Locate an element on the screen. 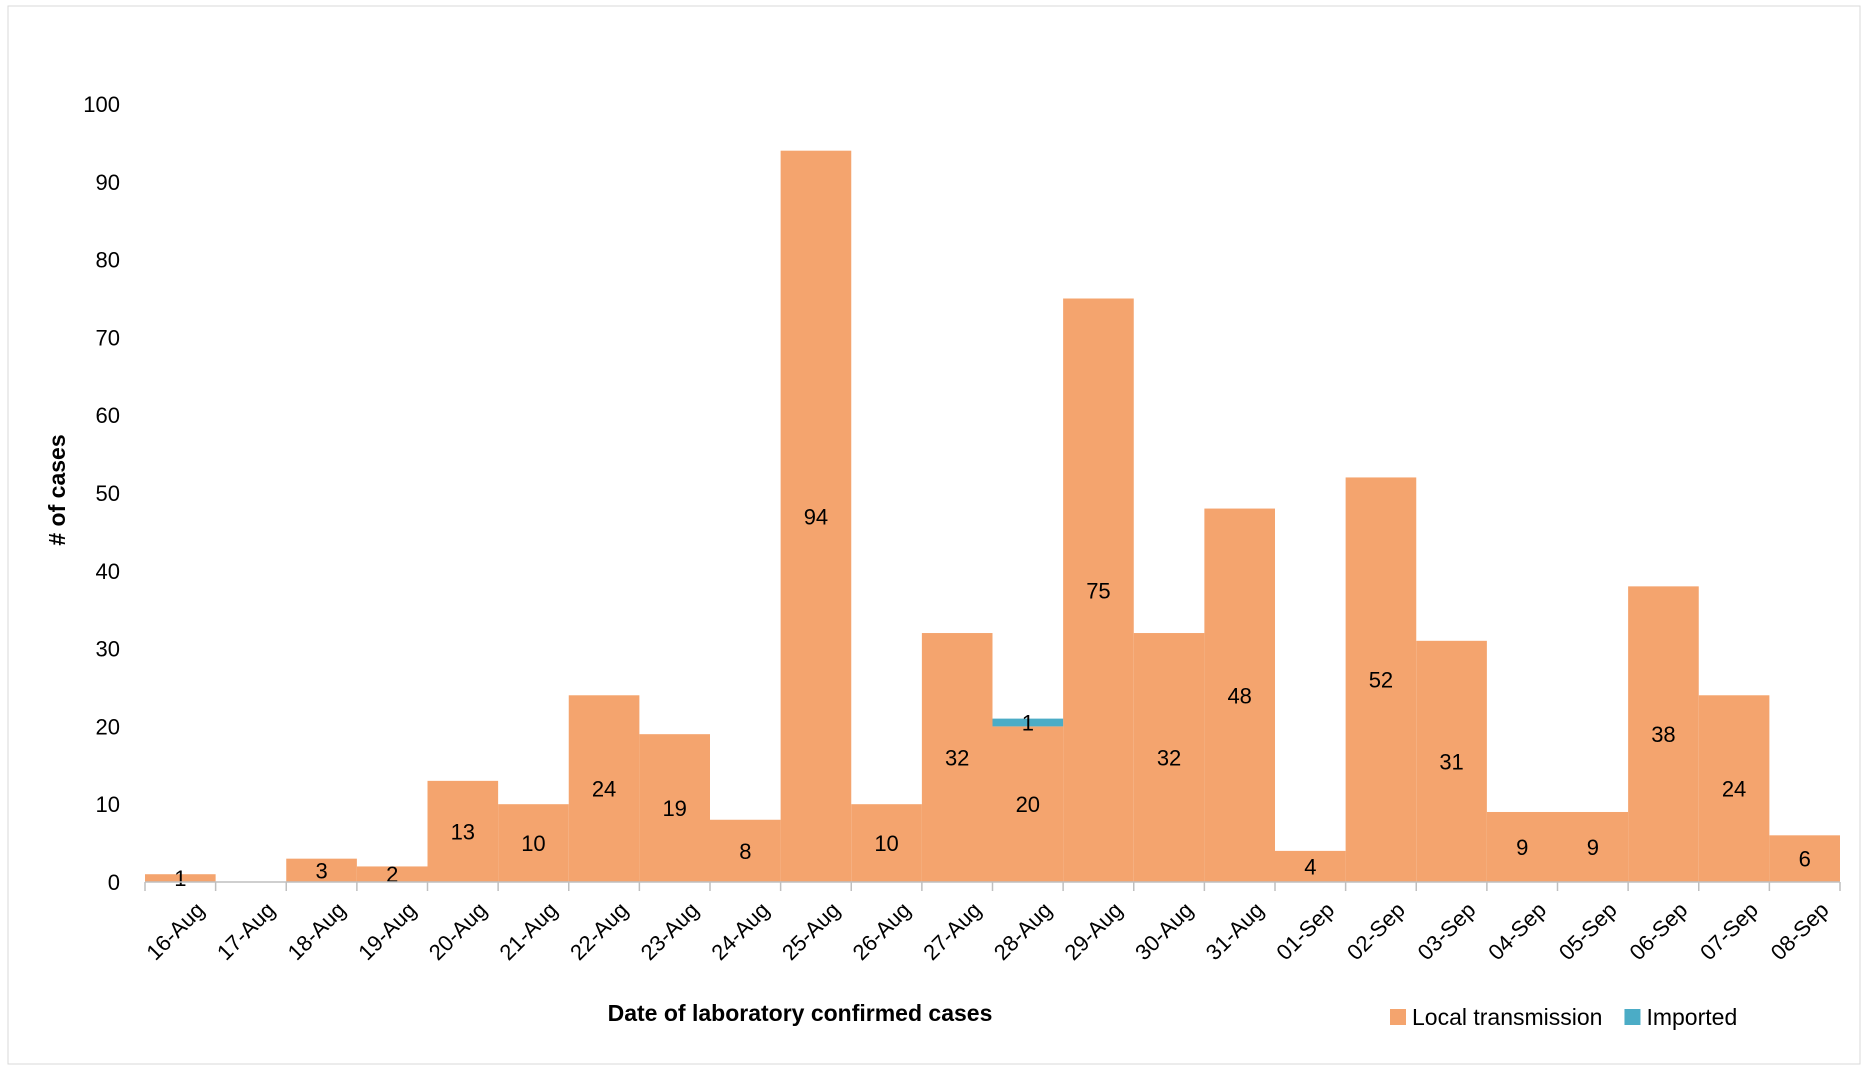 Image resolution: width=1868 pixels, height=1071 pixels. bar-local-26-Aug is located at coordinates (886, 843).